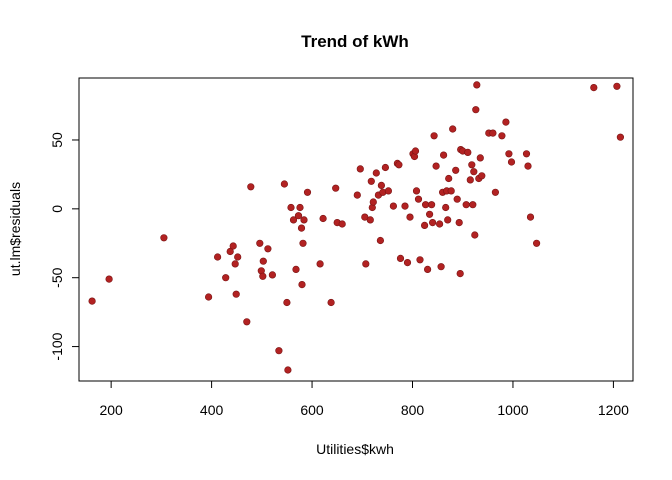 This screenshot has width=672, height=480. I want to click on x-tick-label-3: 800, so click(413, 410).